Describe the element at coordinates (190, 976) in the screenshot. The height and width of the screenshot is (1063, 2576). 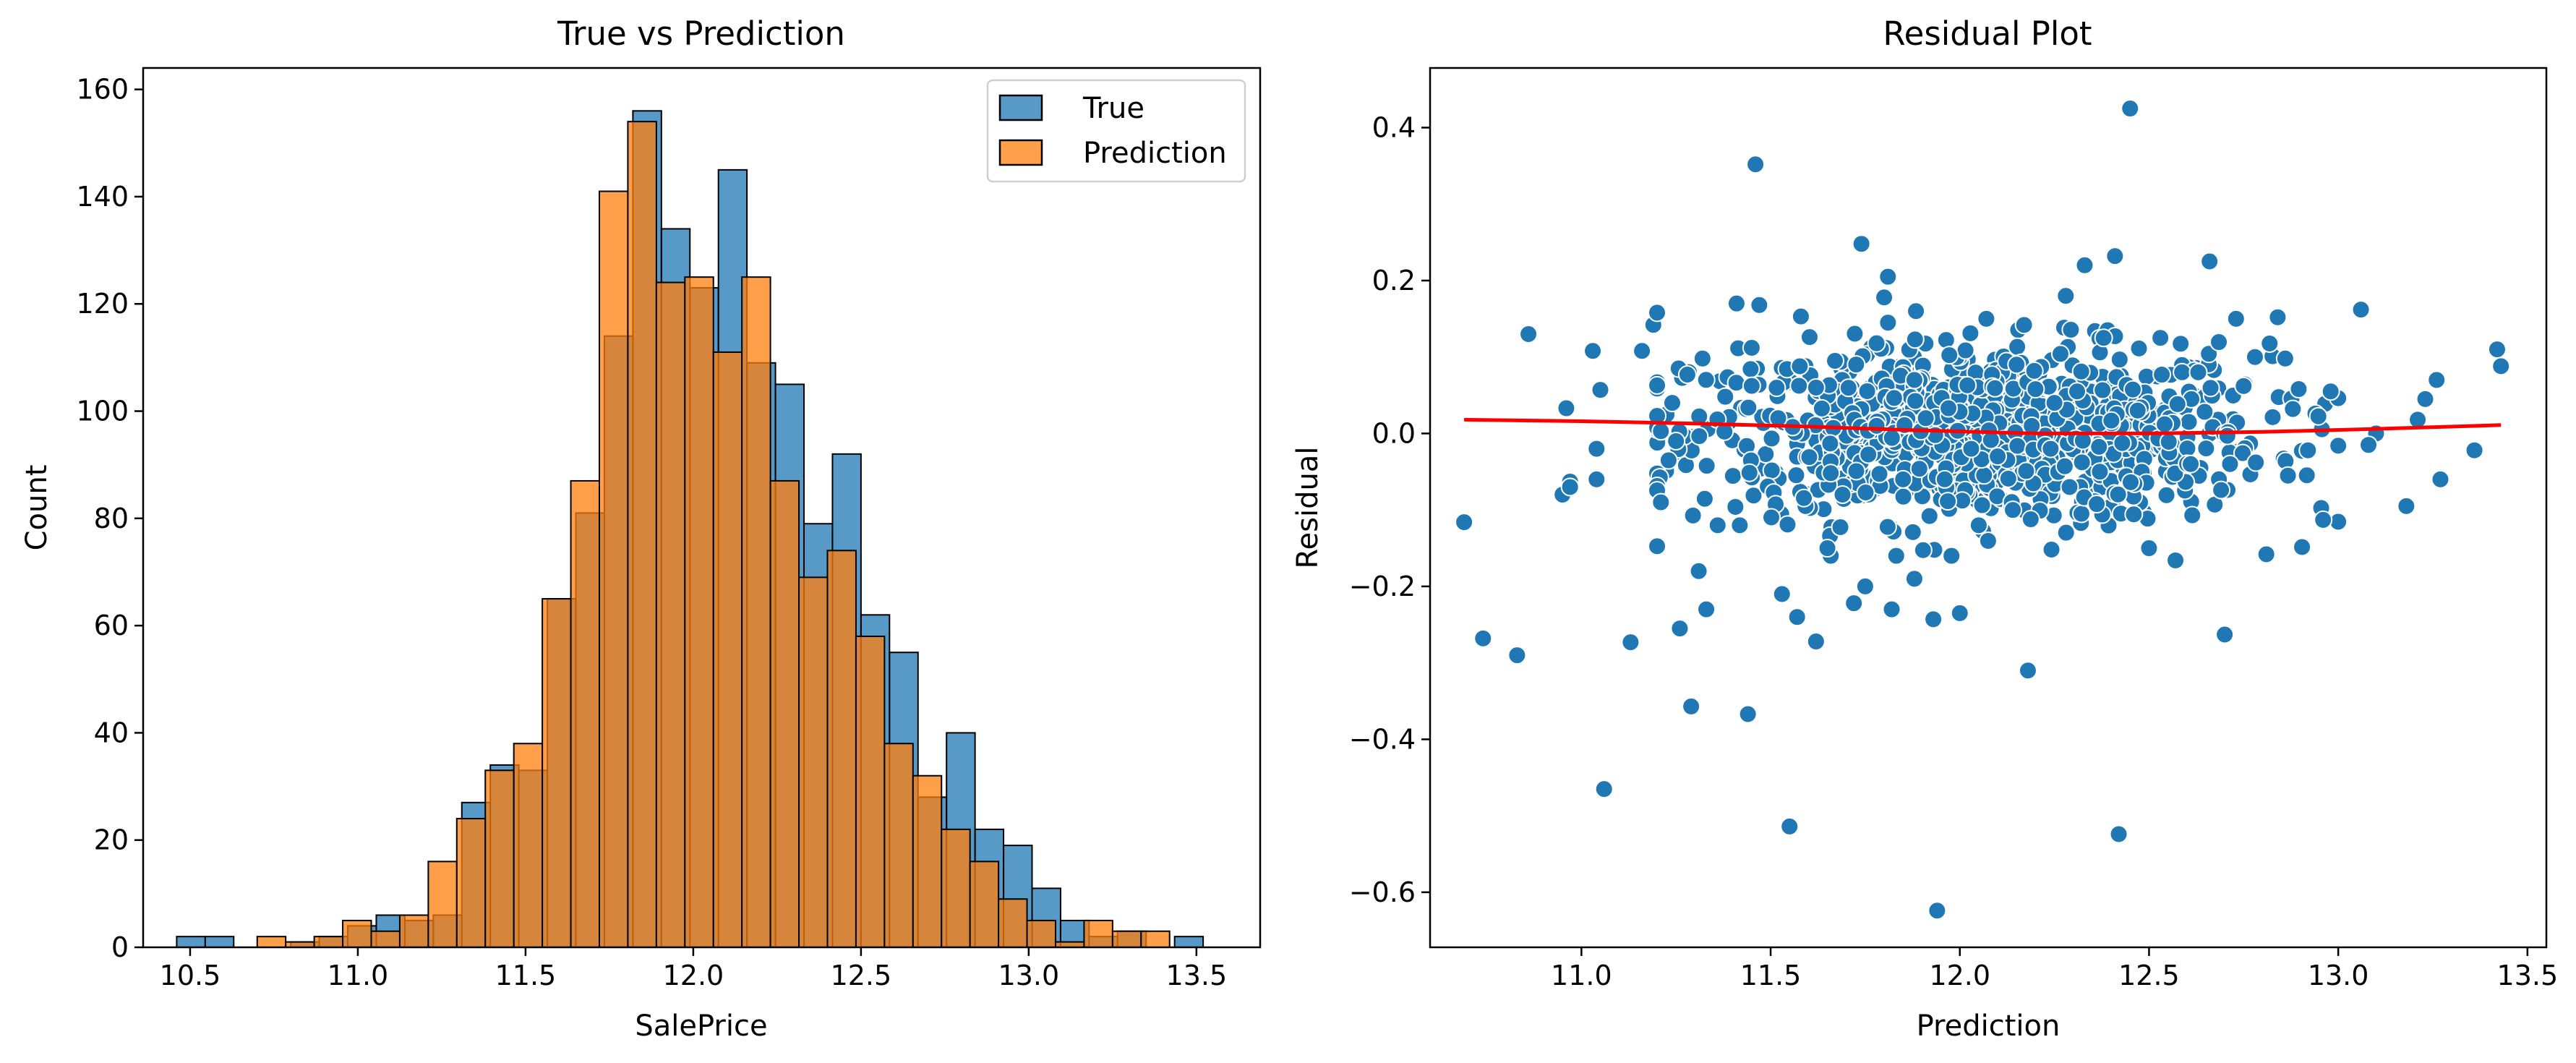
I see `histogram-x-tick-label: 10.5` at that location.